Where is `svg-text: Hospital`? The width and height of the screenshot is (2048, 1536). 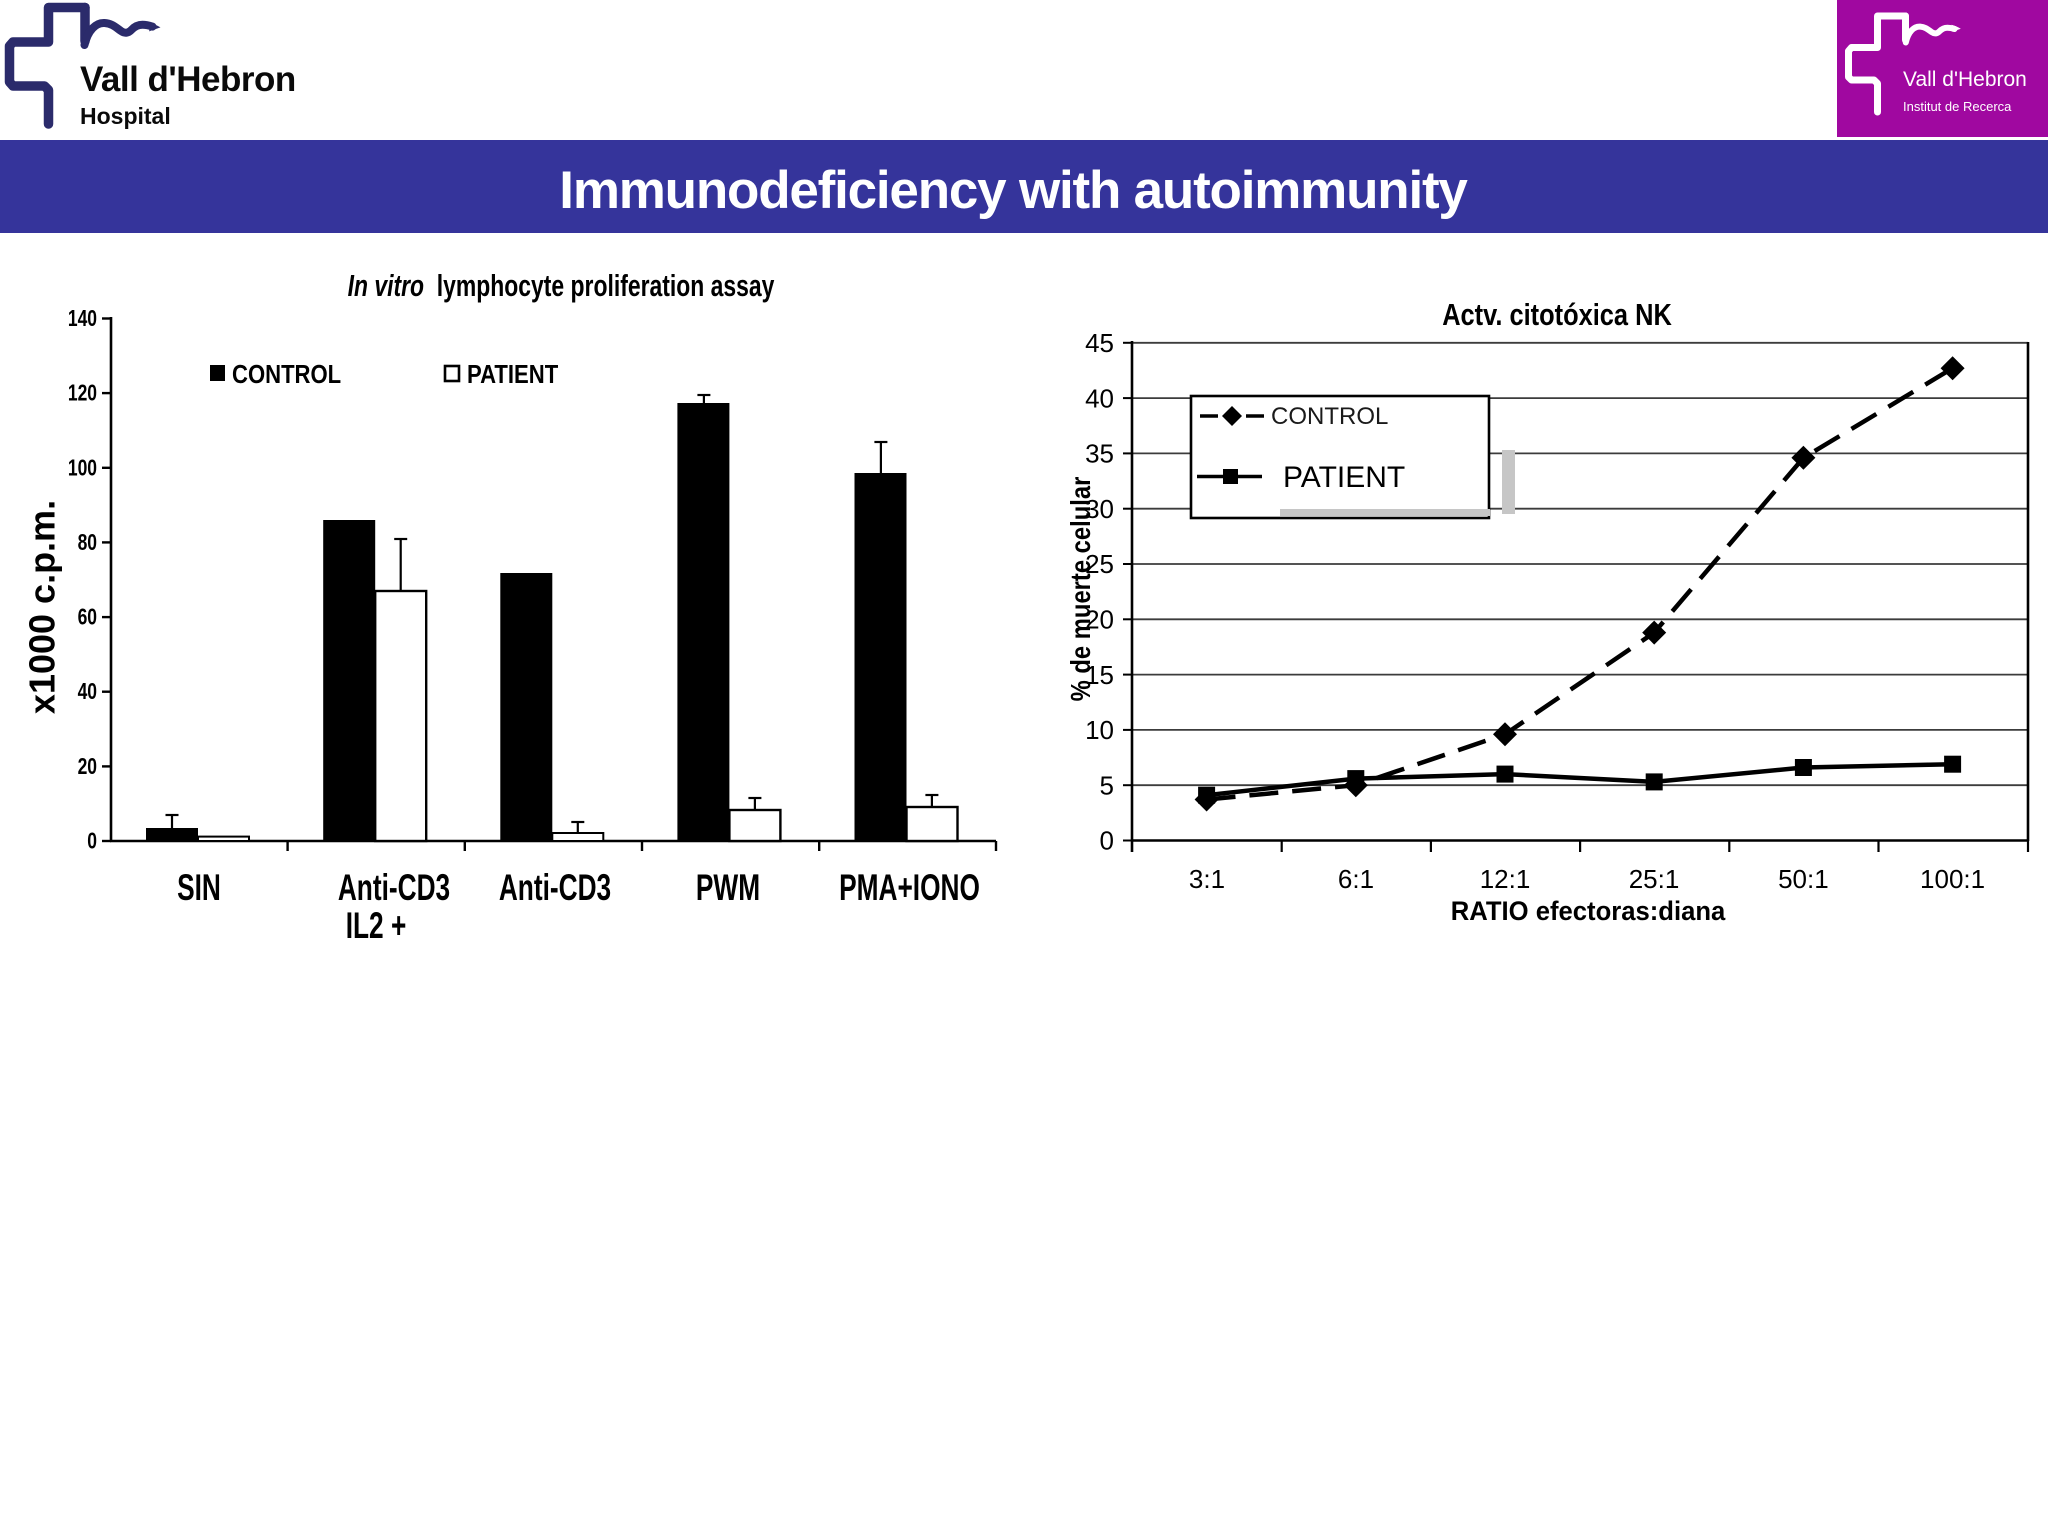 svg-text: Hospital is located at coordinates (125, 116).